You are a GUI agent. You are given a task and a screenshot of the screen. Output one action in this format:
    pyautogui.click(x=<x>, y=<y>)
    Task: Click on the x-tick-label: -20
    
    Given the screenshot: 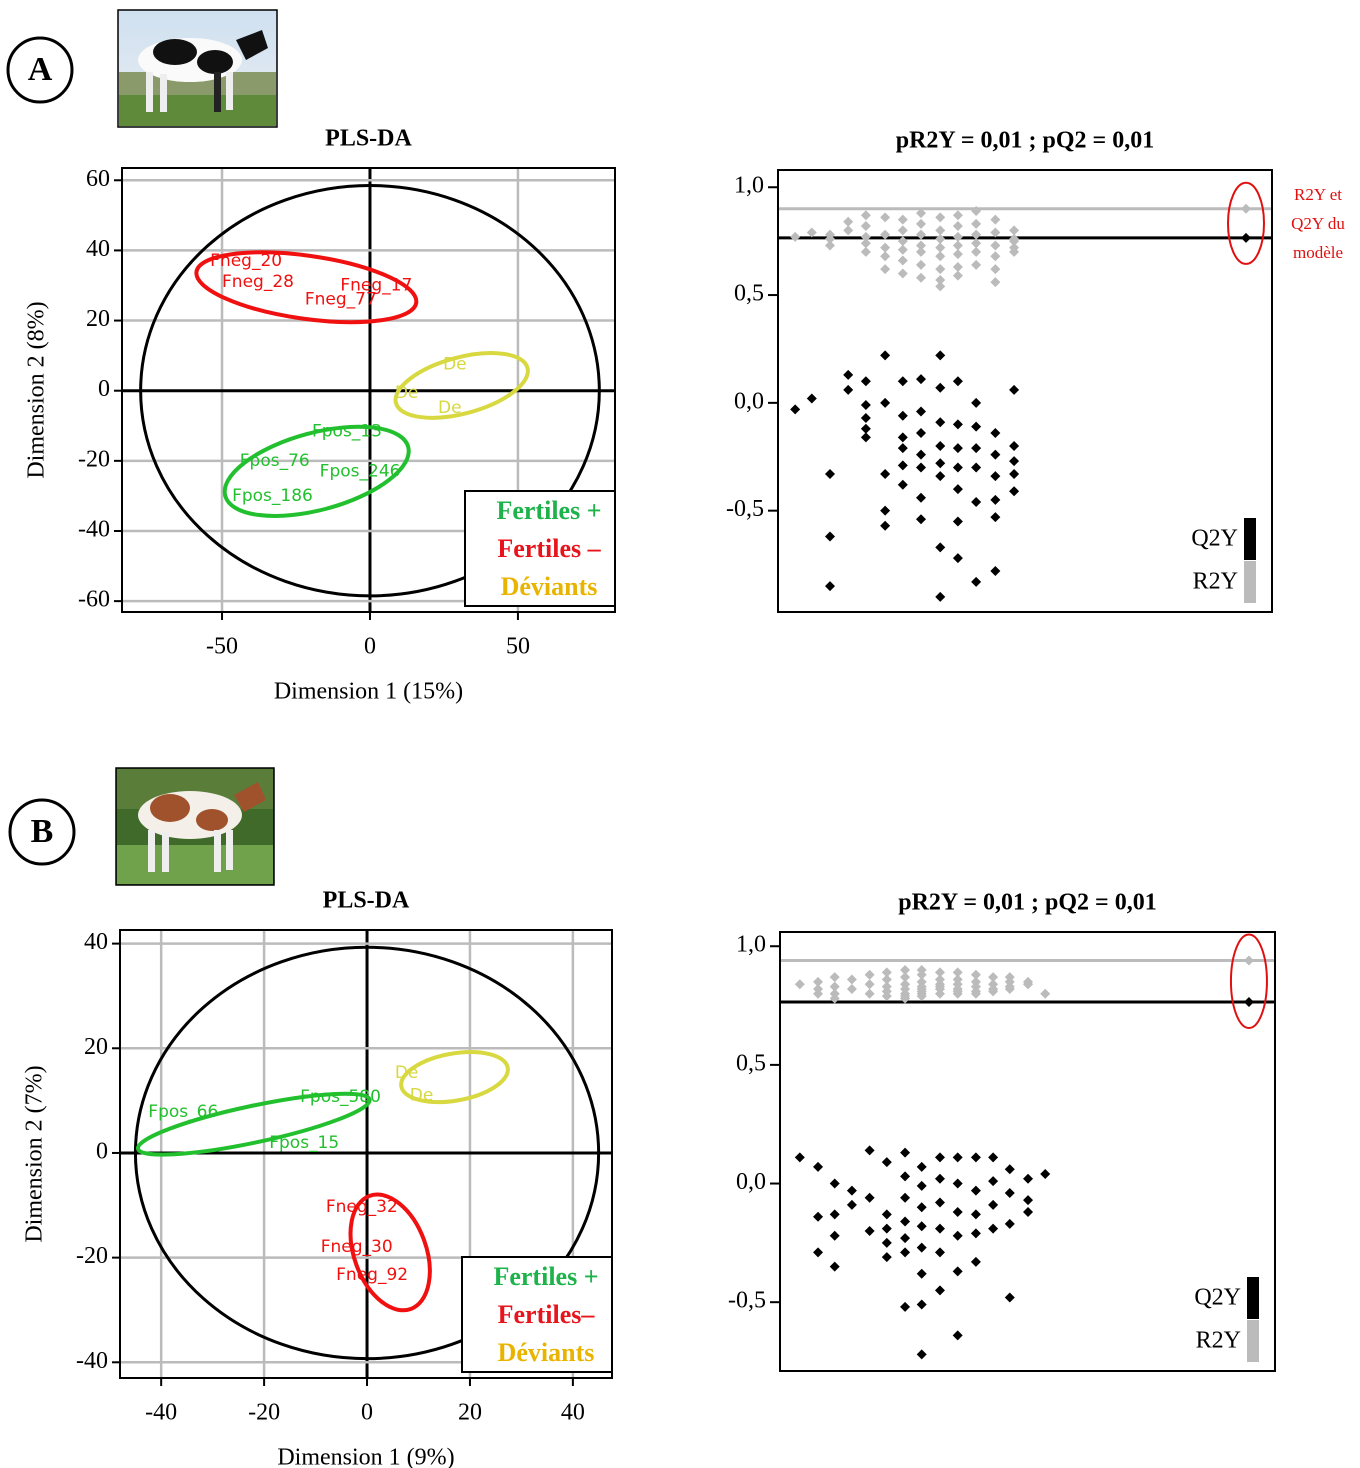 What is the action you would take?
    pyautogui.click(x=264, y=1413)
    